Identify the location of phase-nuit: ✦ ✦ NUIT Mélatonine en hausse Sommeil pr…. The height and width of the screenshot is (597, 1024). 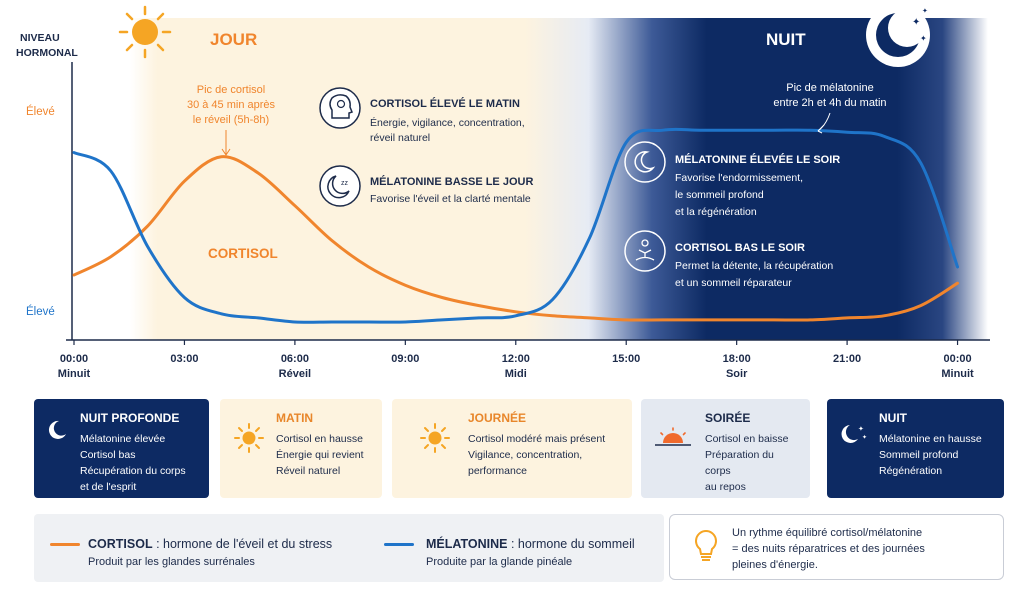
(915, 448).